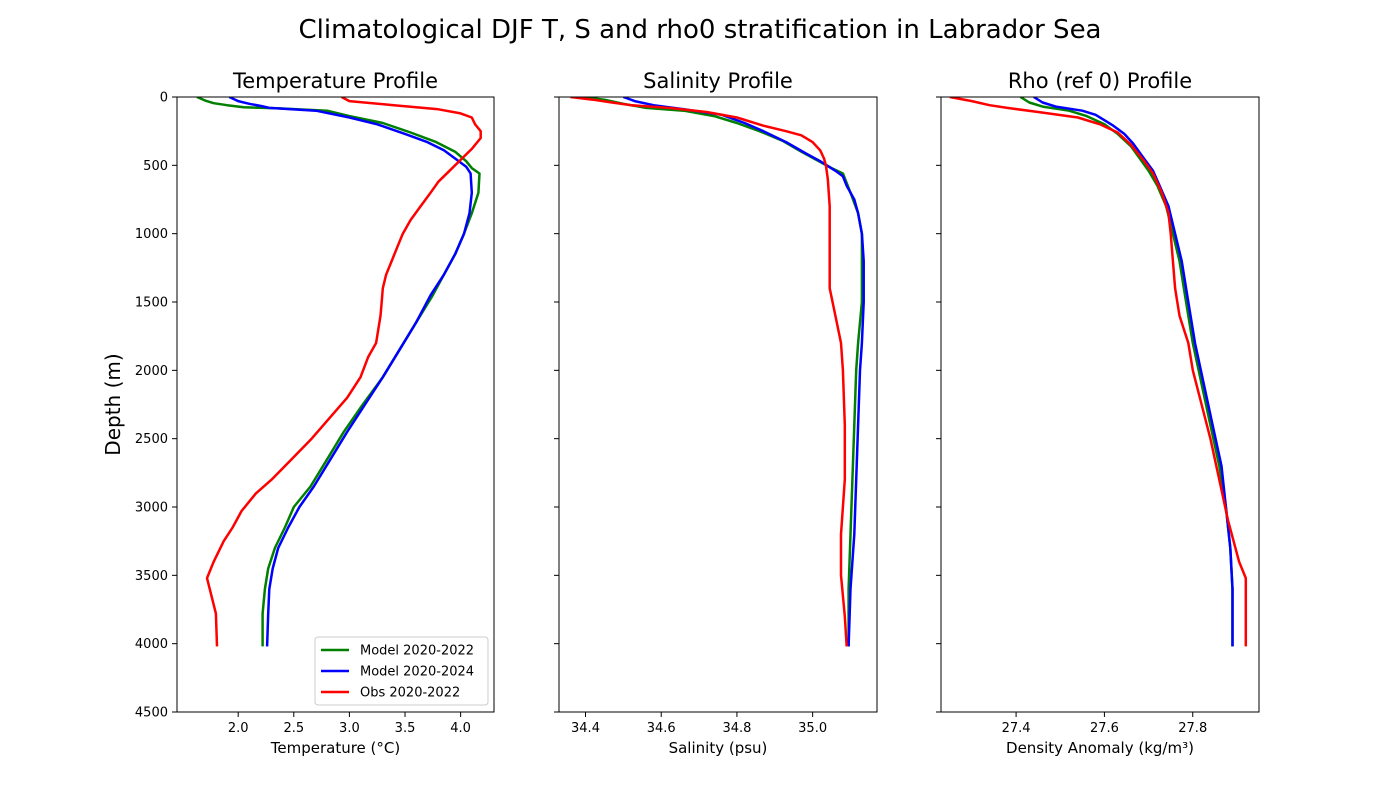  I want to click on legend, so click(401, 671).